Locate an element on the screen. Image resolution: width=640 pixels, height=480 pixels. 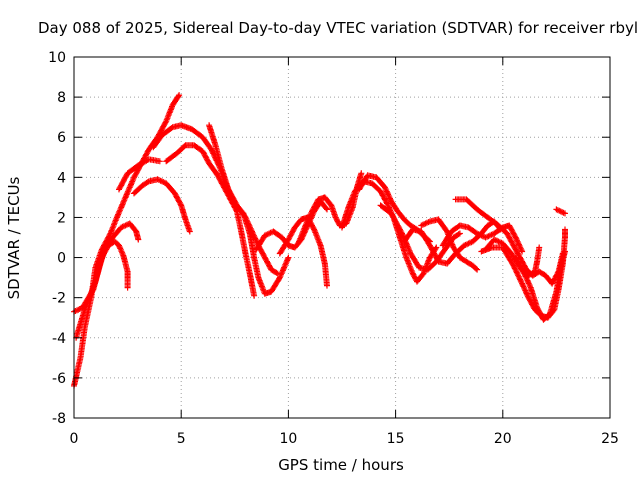
y-tick-label: 6 is located at coordinates (61, 138).